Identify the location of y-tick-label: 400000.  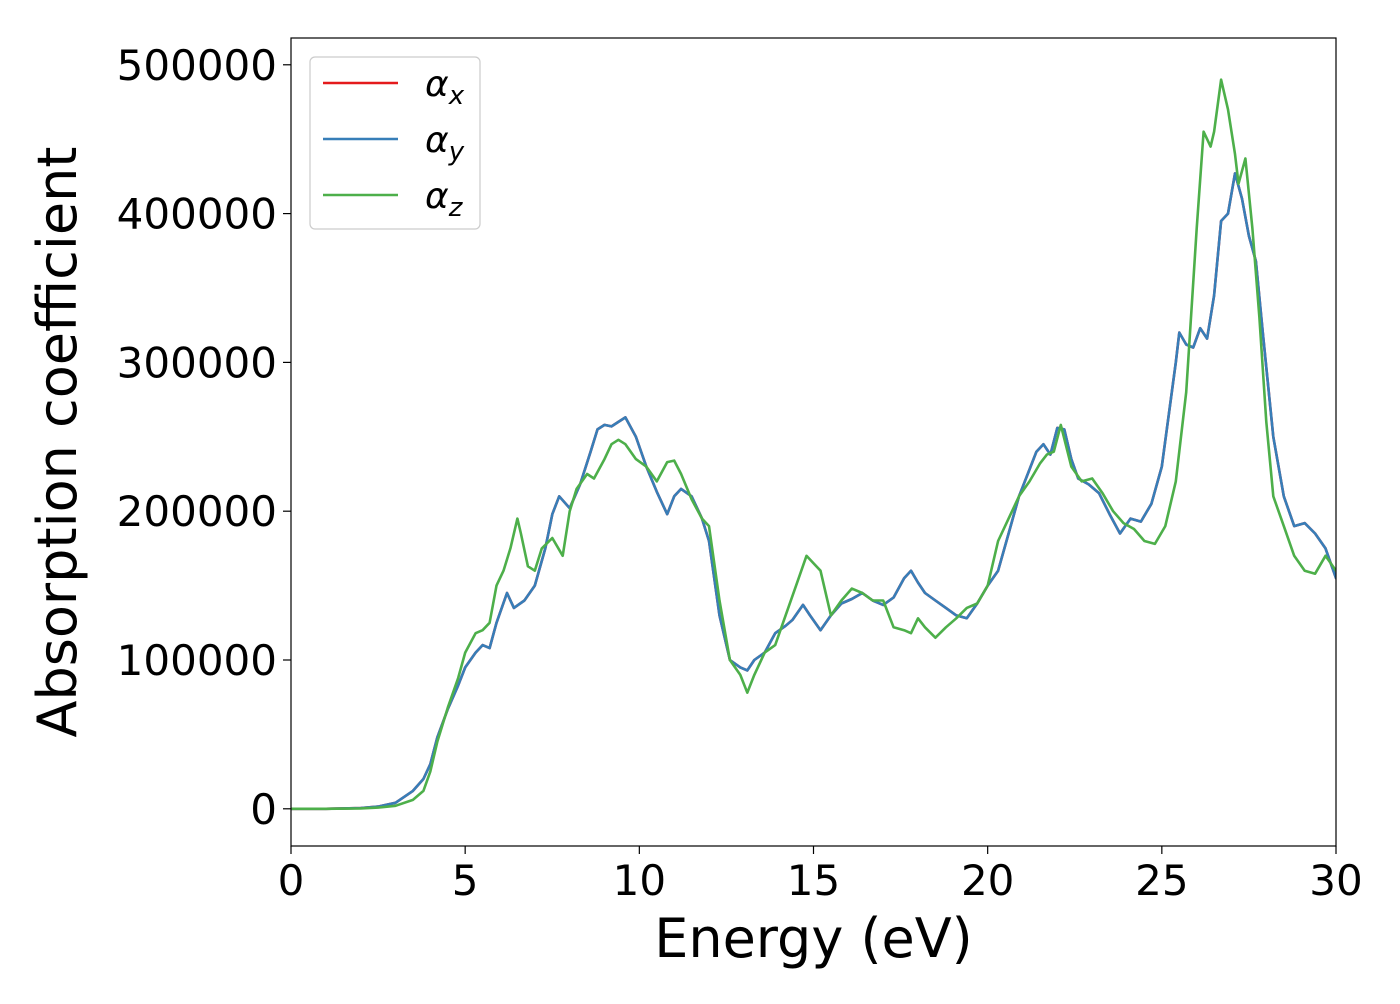
(197, 214).